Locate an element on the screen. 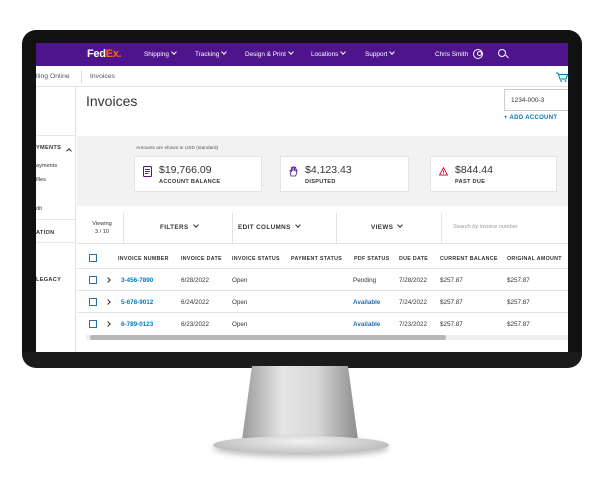 This screenshot has height=488, width=600. document-icon is located at coordinates (147, 171).